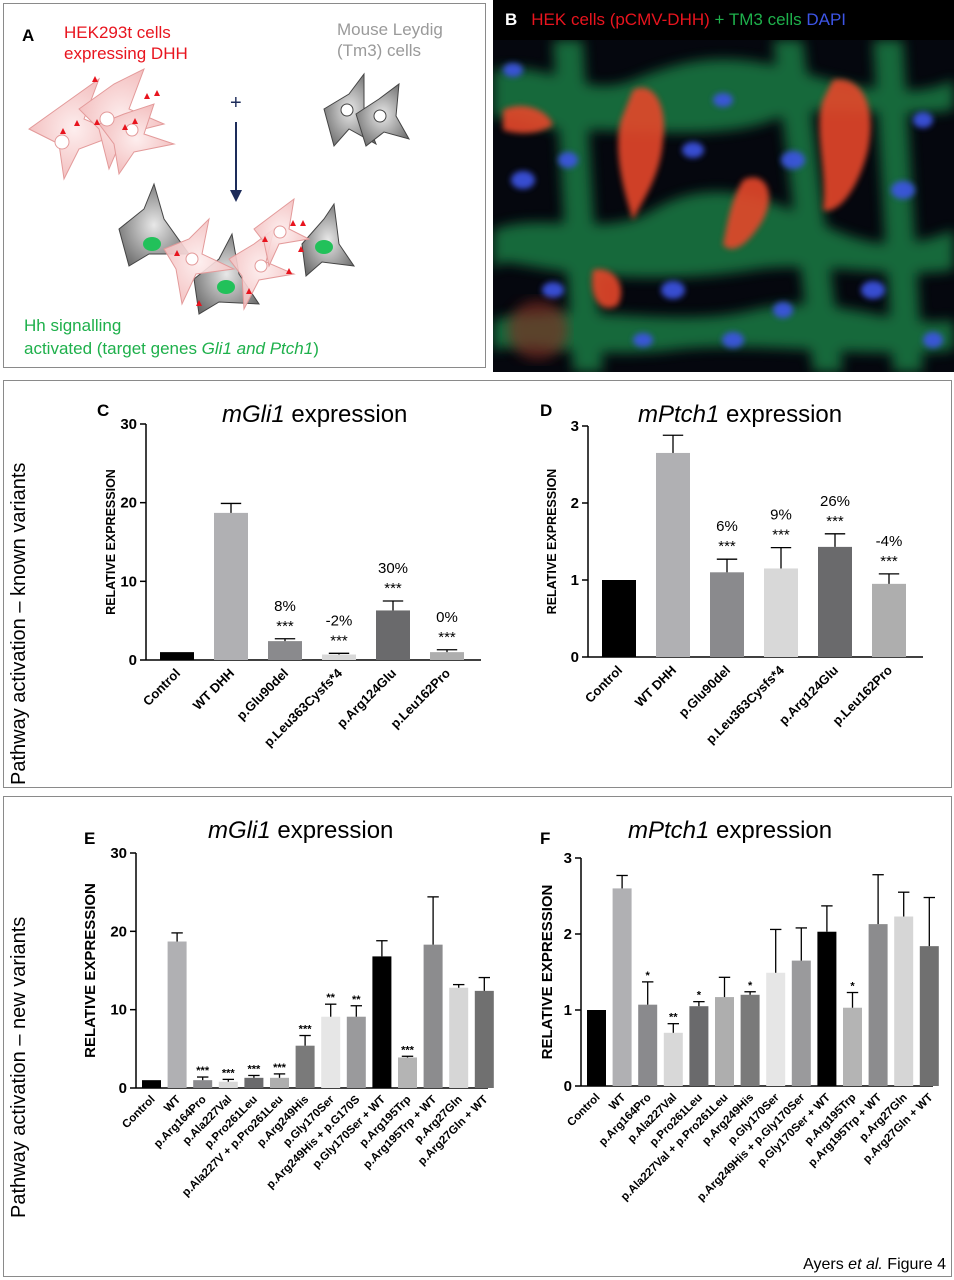  What do you see at coordinates (257, 348) in the screenshot?
I see `target-genes: Gli1 and Ptch1` at bounding box center [257, 348].